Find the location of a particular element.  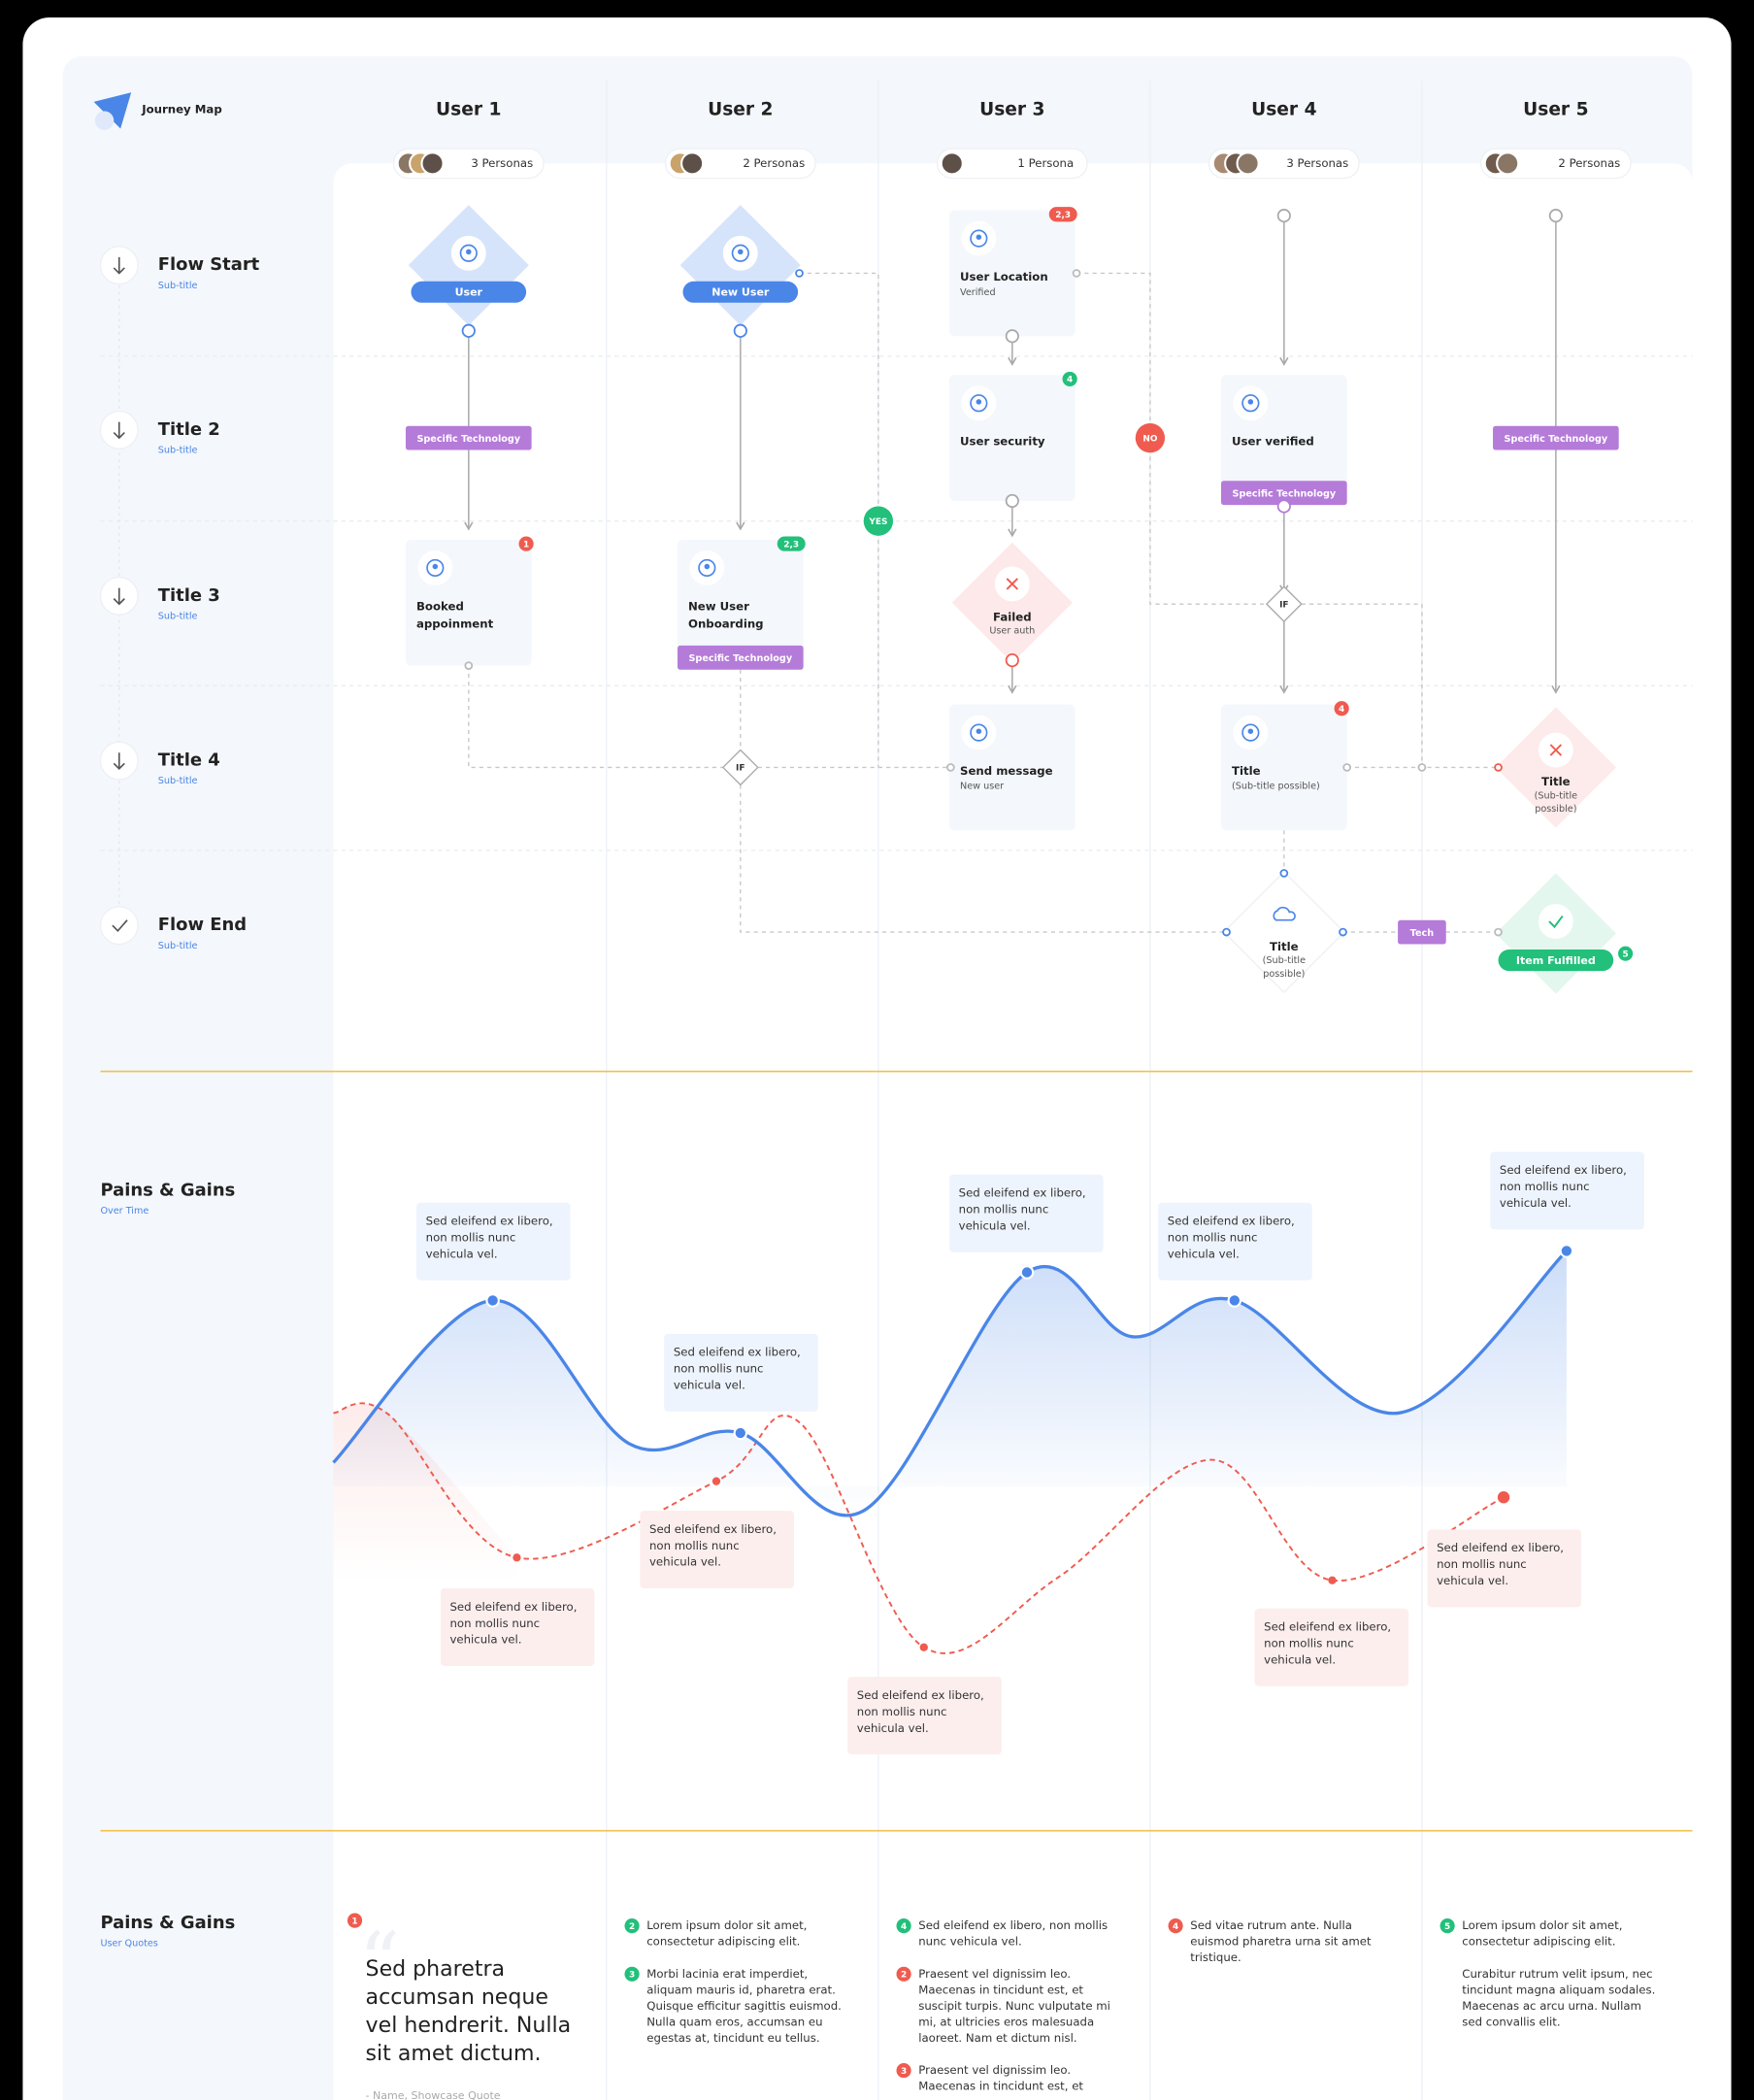

connector is located at coordinates (595, 717).